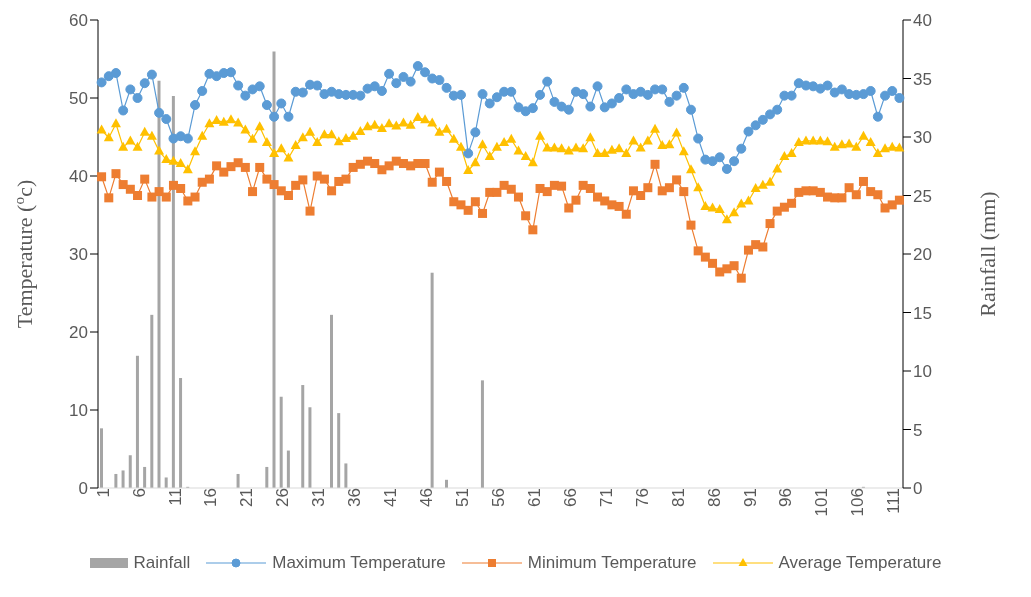 This screenshot has width=1031, height=597. Describe the element at coordinates (83, 489) in the screenshot. I see `y-tick-label: 0` at that location.